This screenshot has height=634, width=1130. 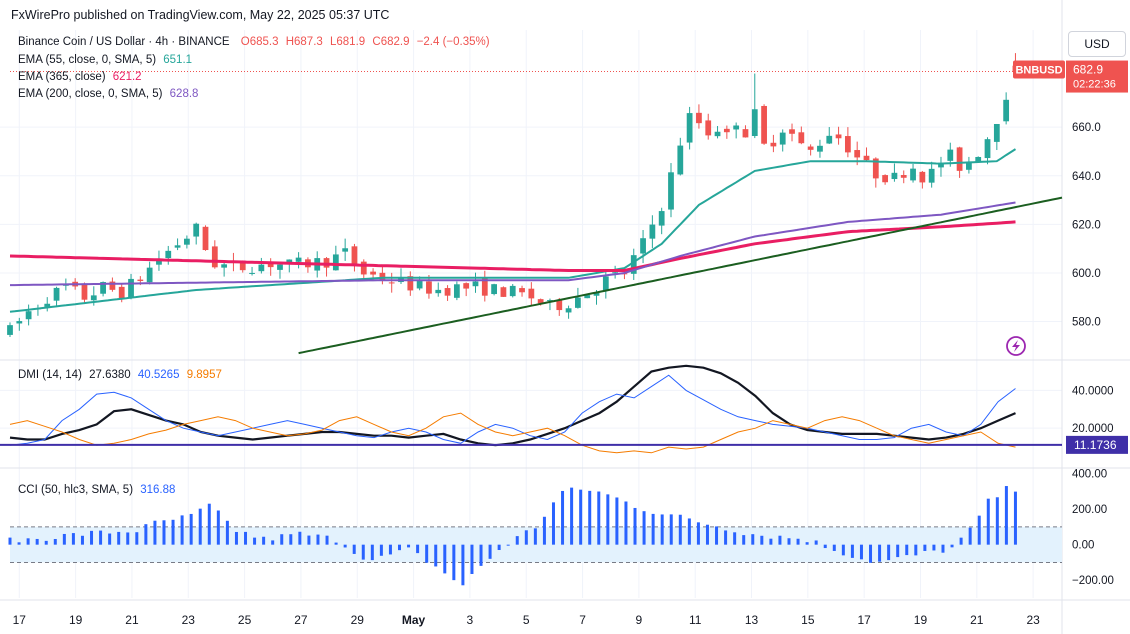 What do you see at coordinates (1086, 128) in the screenshot?
I see `price-tick: 660.0` at bounding box center [1086, 128].